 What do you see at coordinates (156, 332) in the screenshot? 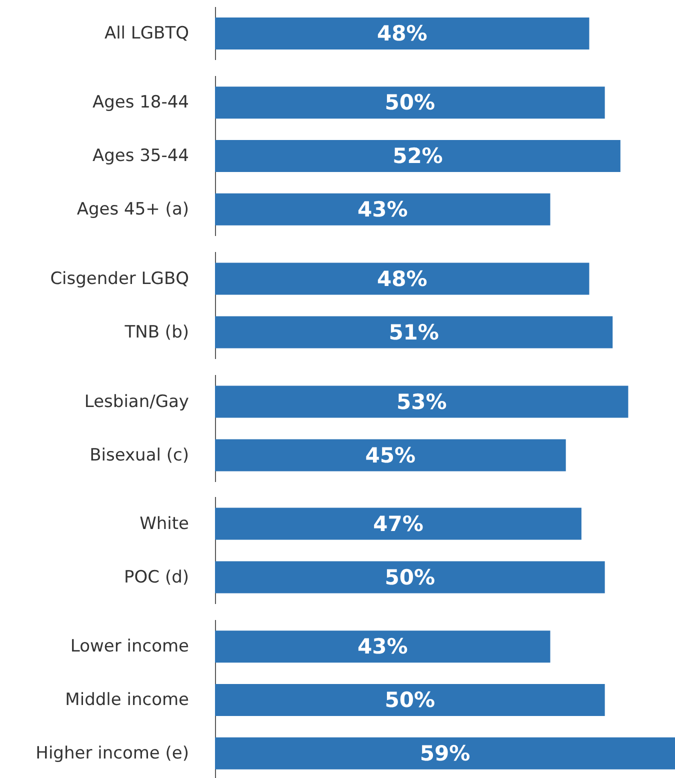
I see `y-tick-label: TNB (b)` at bounding box center [156, 332].